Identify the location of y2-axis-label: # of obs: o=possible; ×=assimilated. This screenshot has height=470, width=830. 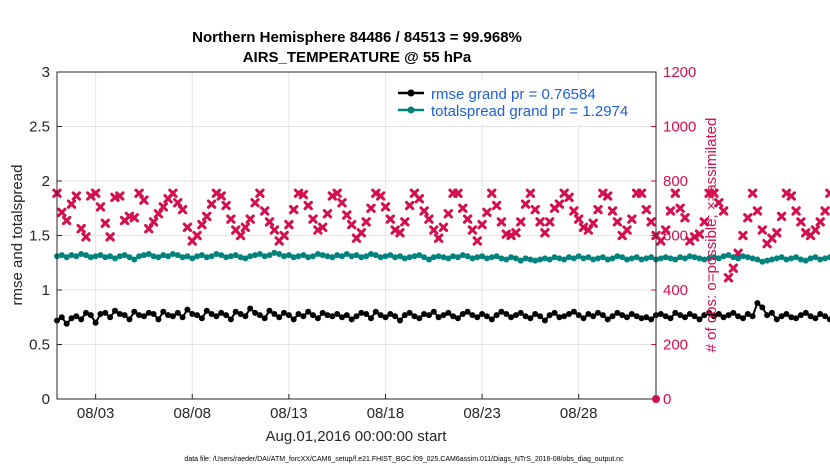
(711, 235).